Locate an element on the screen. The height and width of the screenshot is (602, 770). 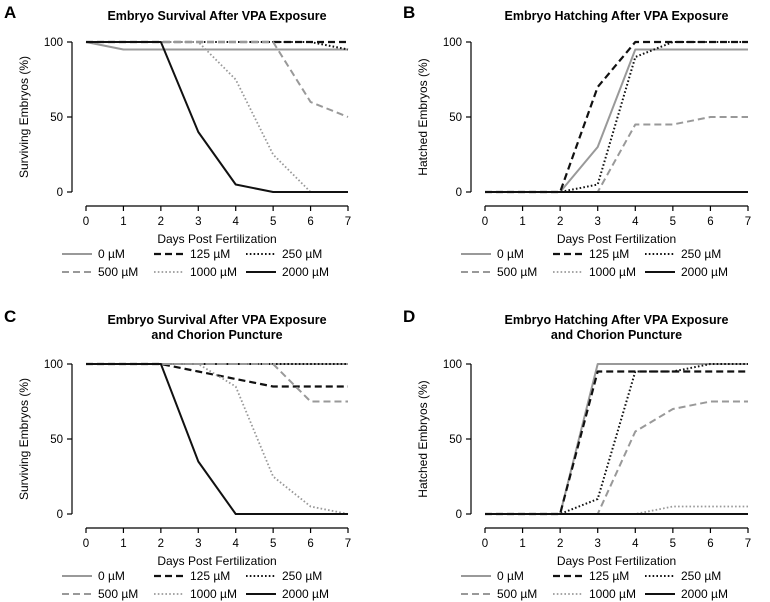
panel-letter: D is located at coordinates (409, 316).